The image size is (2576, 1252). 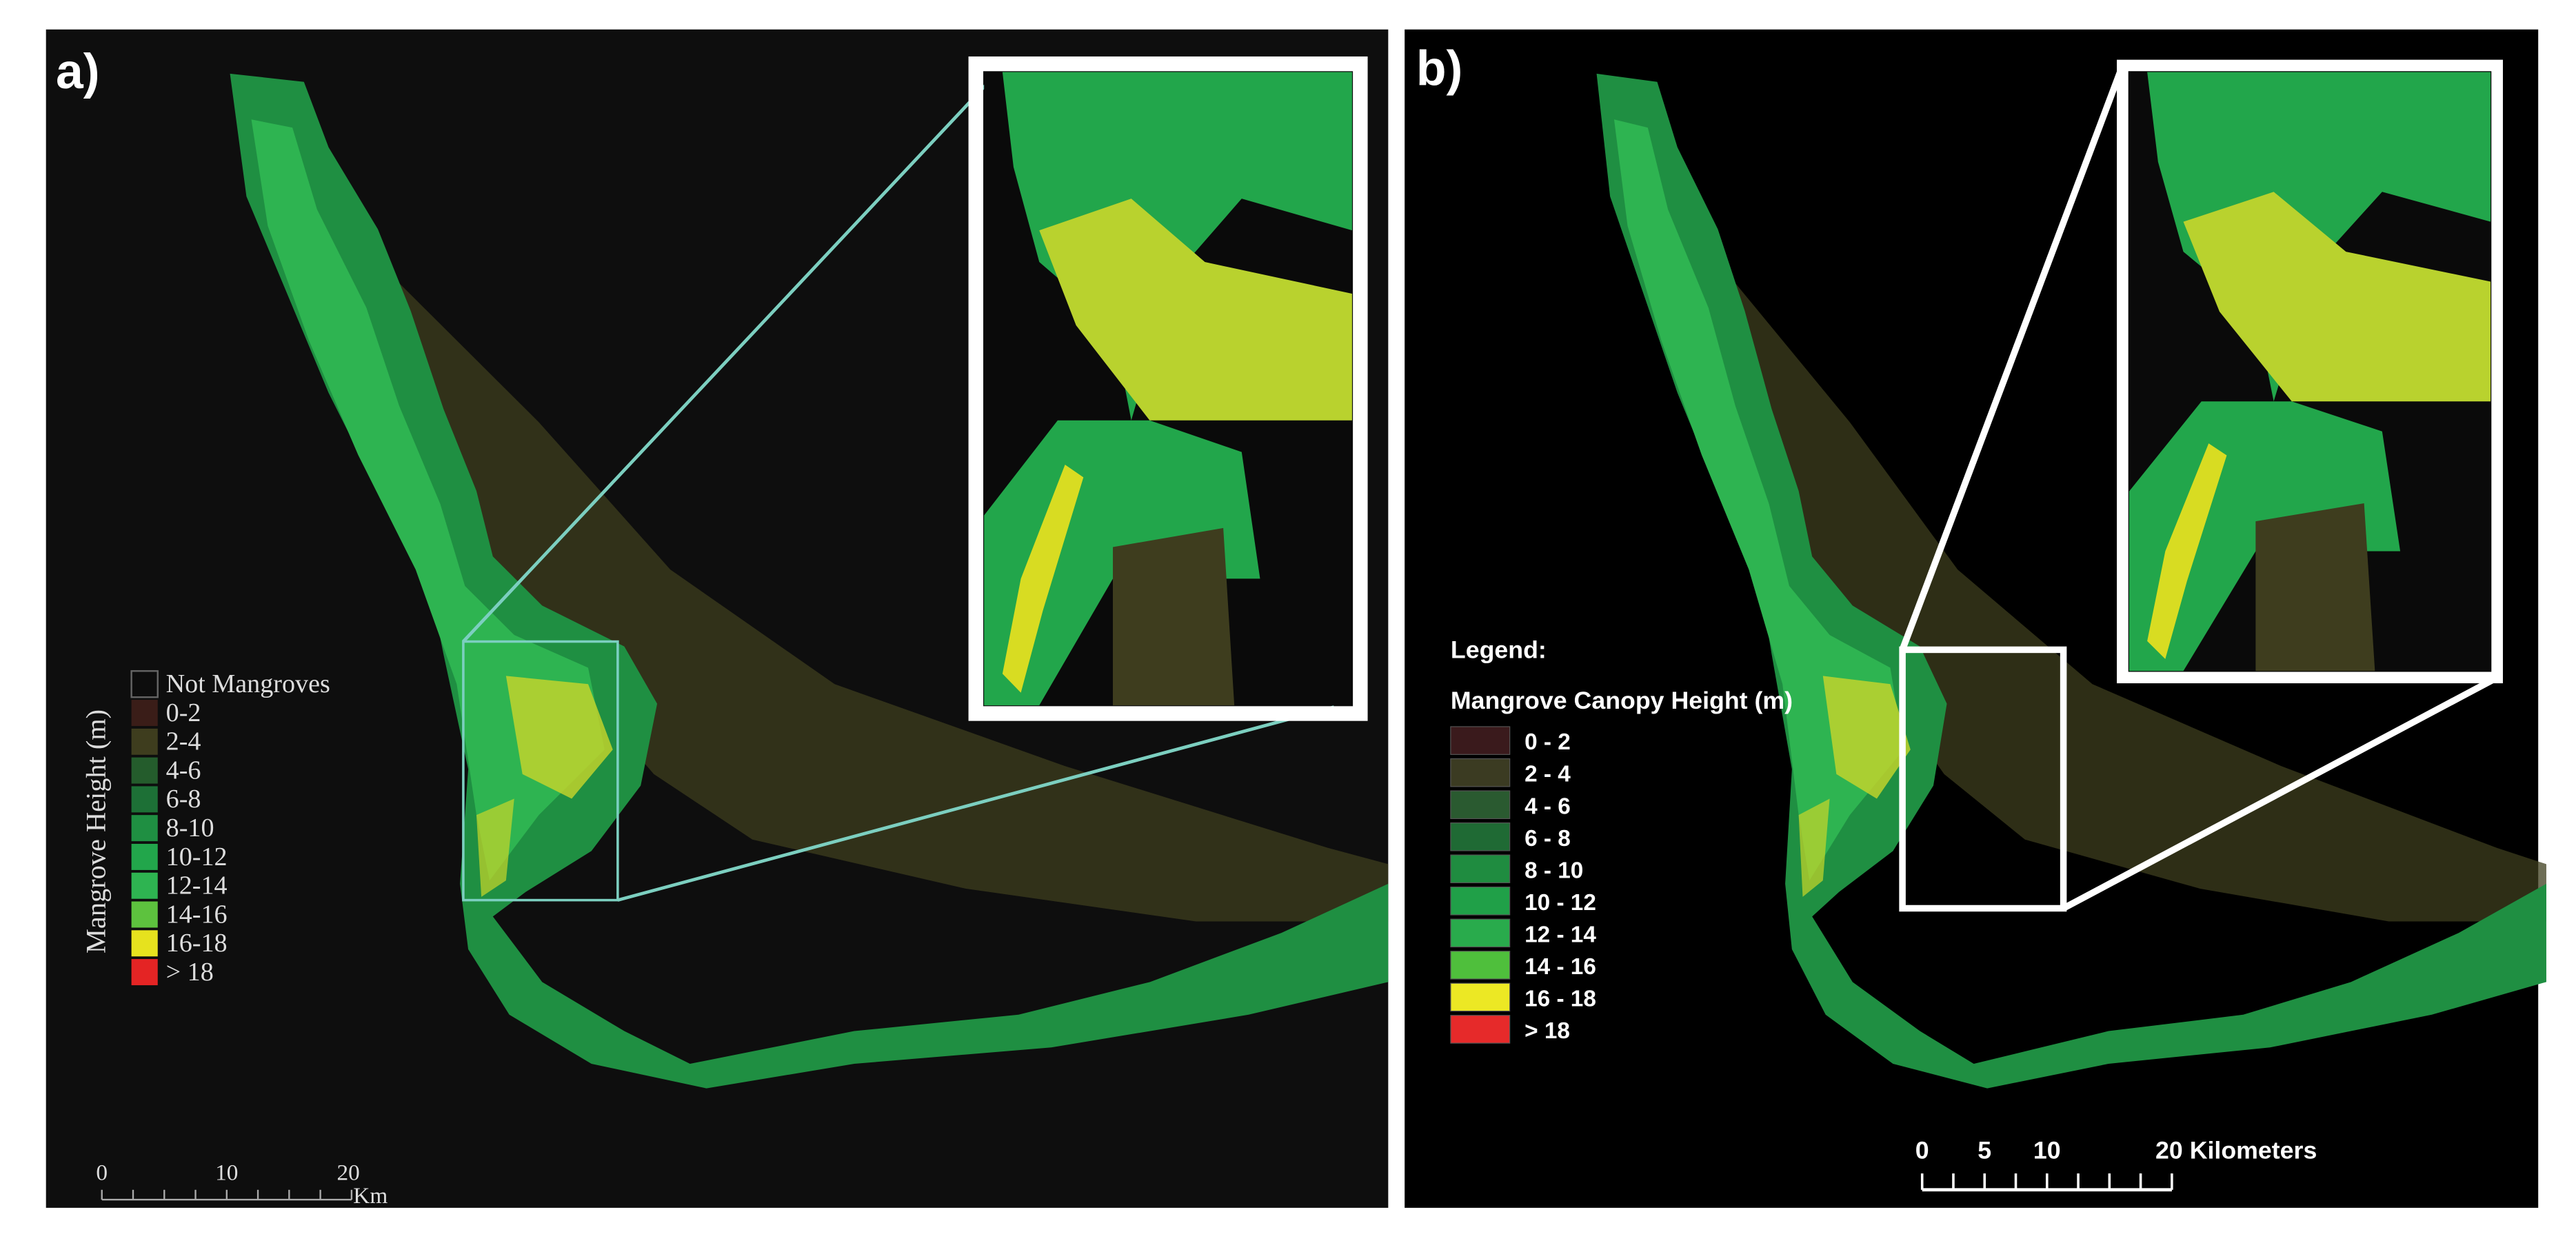 I want to click on legend-label: 10-12, so click(x=197, y=856).